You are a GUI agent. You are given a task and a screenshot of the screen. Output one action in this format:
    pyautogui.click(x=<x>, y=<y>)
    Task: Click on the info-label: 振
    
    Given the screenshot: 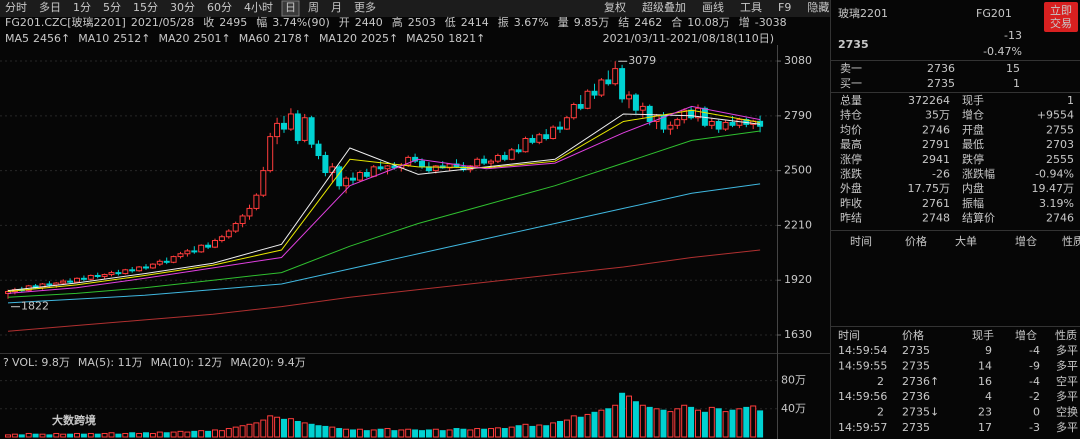 What is the action you would take?
    pyautogui.click(x=503, y=22)
    